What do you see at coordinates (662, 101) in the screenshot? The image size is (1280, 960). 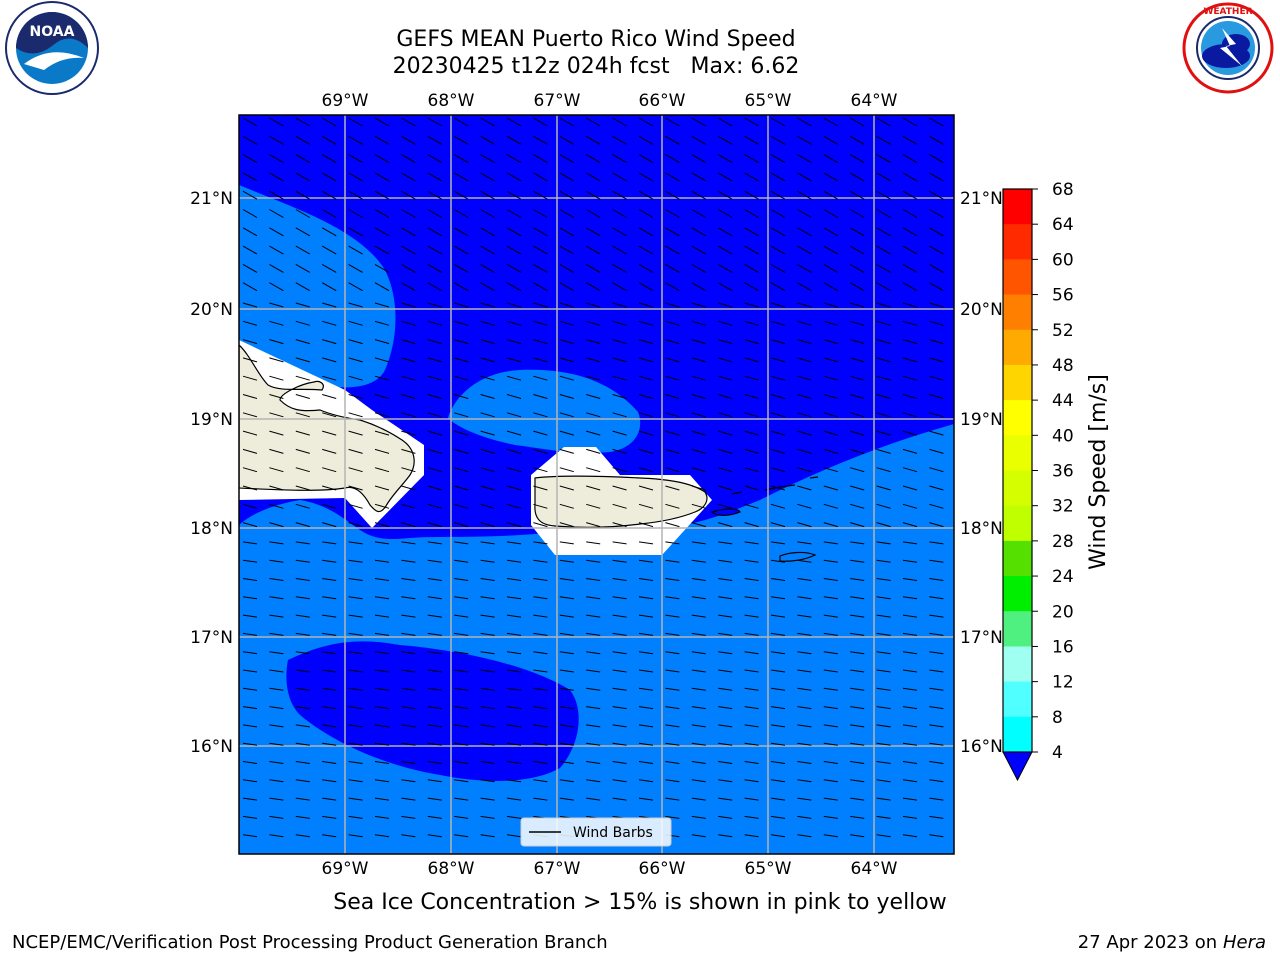 I see `lon-label-top: 66°W` at bounding box center [662, 101].